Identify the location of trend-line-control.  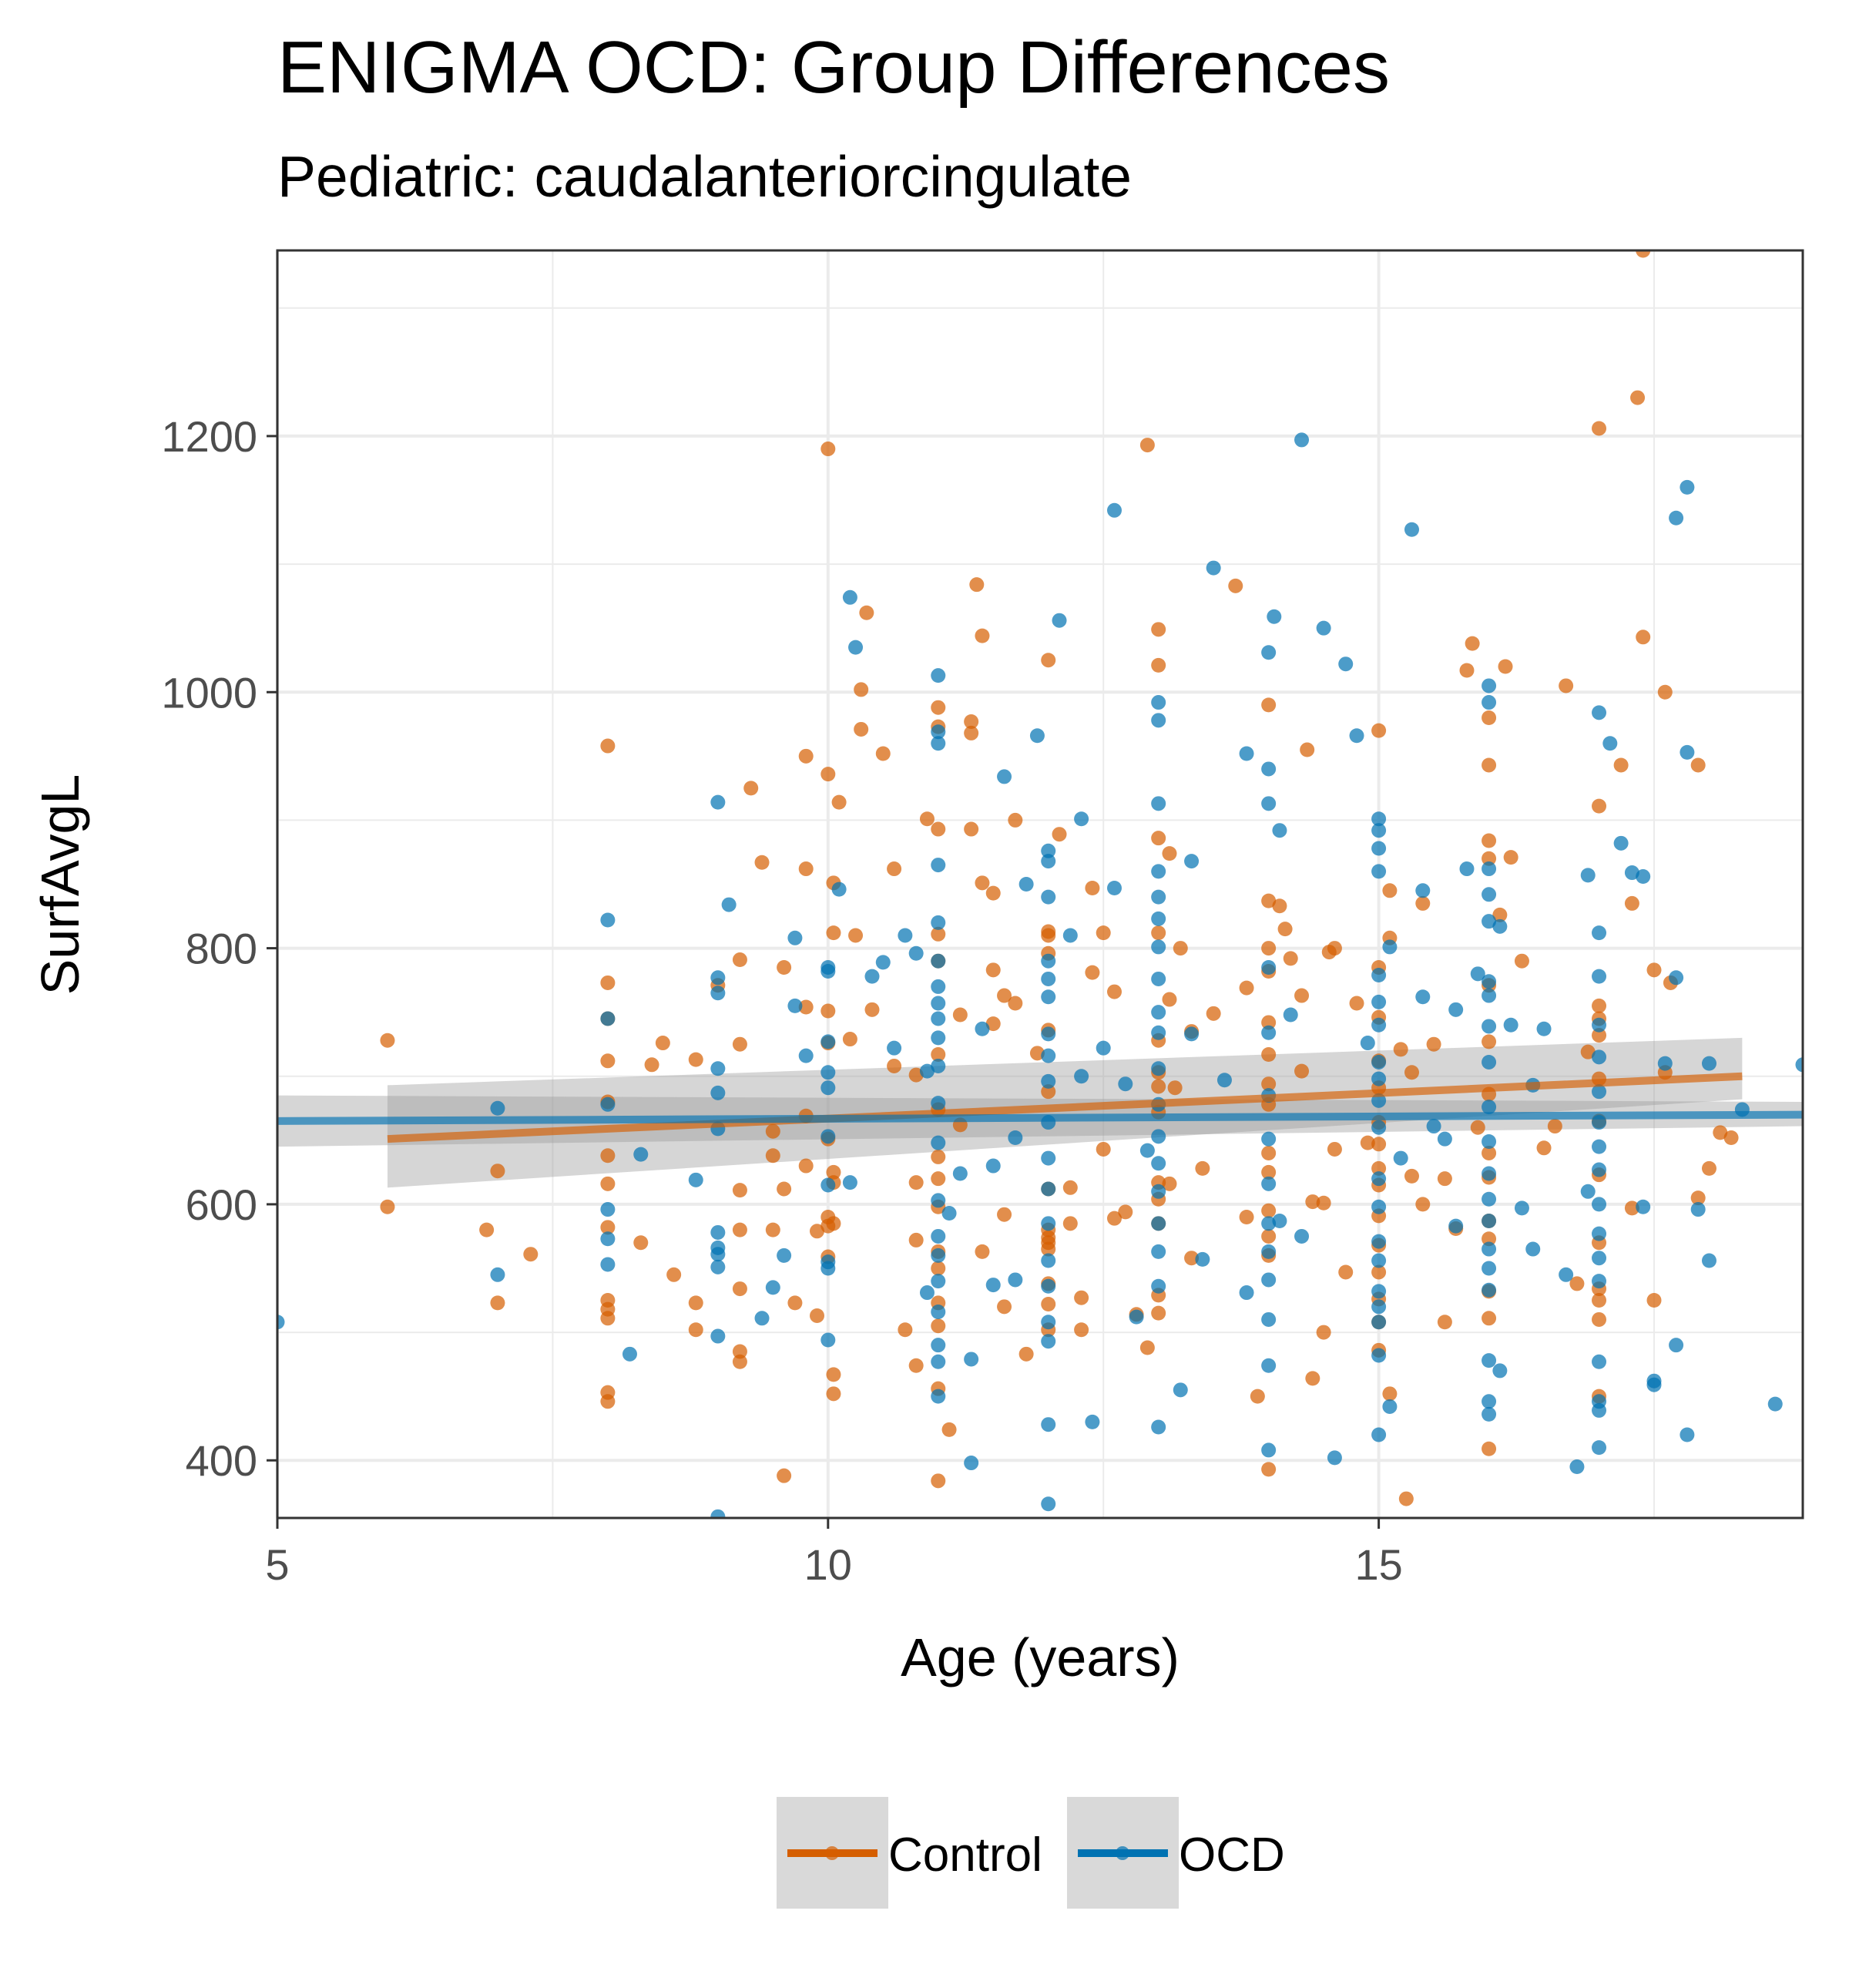
(1065, 1107).